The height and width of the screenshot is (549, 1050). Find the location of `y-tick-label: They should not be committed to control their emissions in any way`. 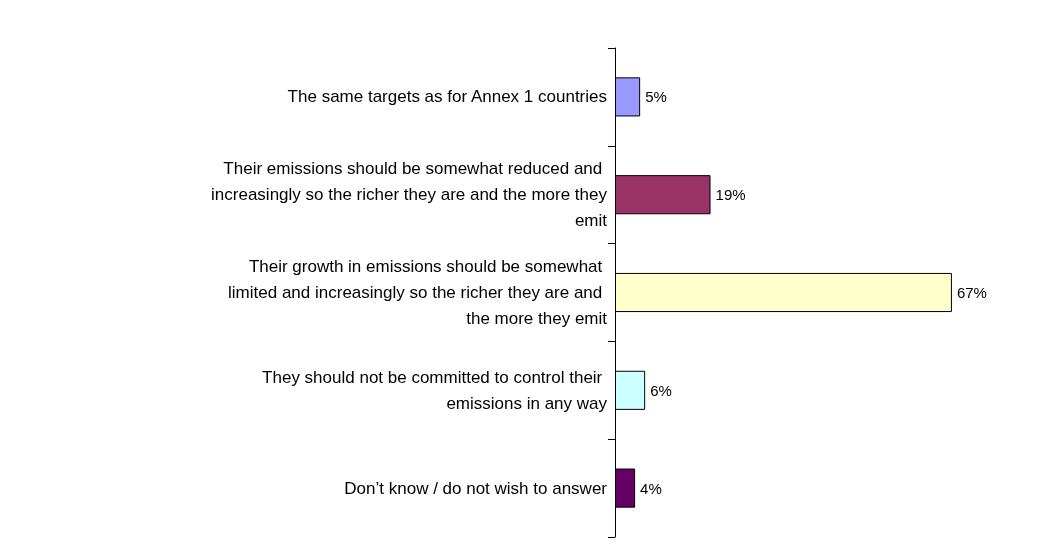

y-tick-label: They should not be committed to control their emissions in any way is located at coordinates (435, 390).